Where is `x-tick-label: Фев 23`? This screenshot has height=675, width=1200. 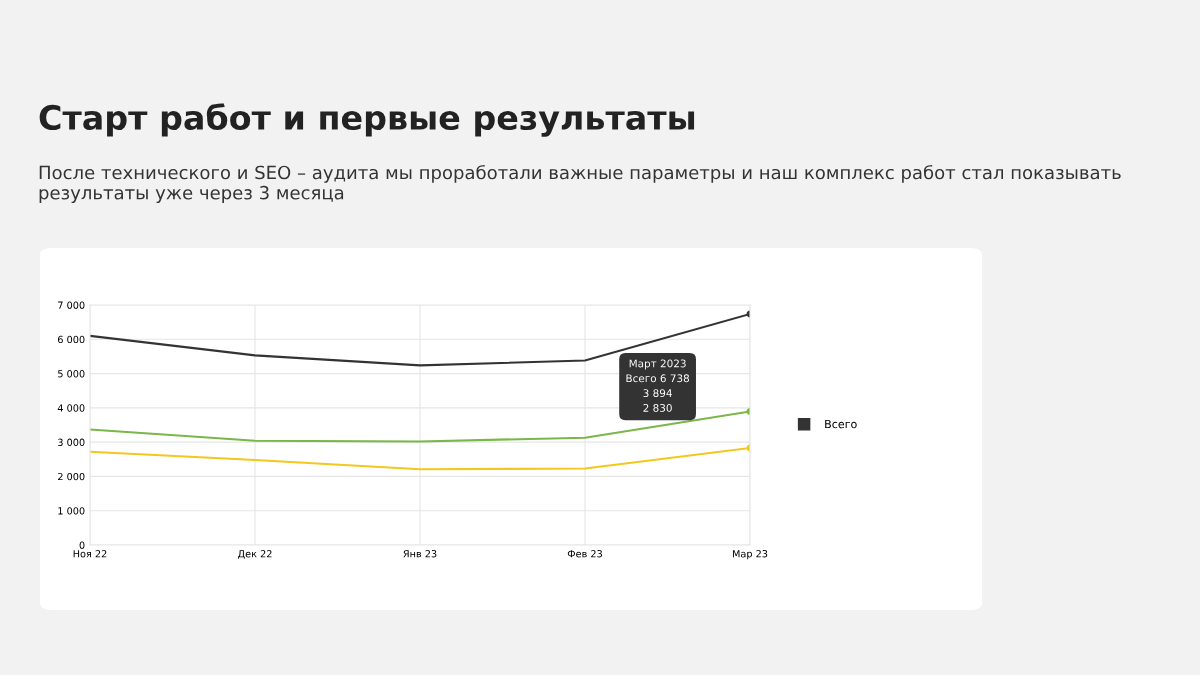
x-tick-label: Фев 23 is located at coordinates (584, 554).